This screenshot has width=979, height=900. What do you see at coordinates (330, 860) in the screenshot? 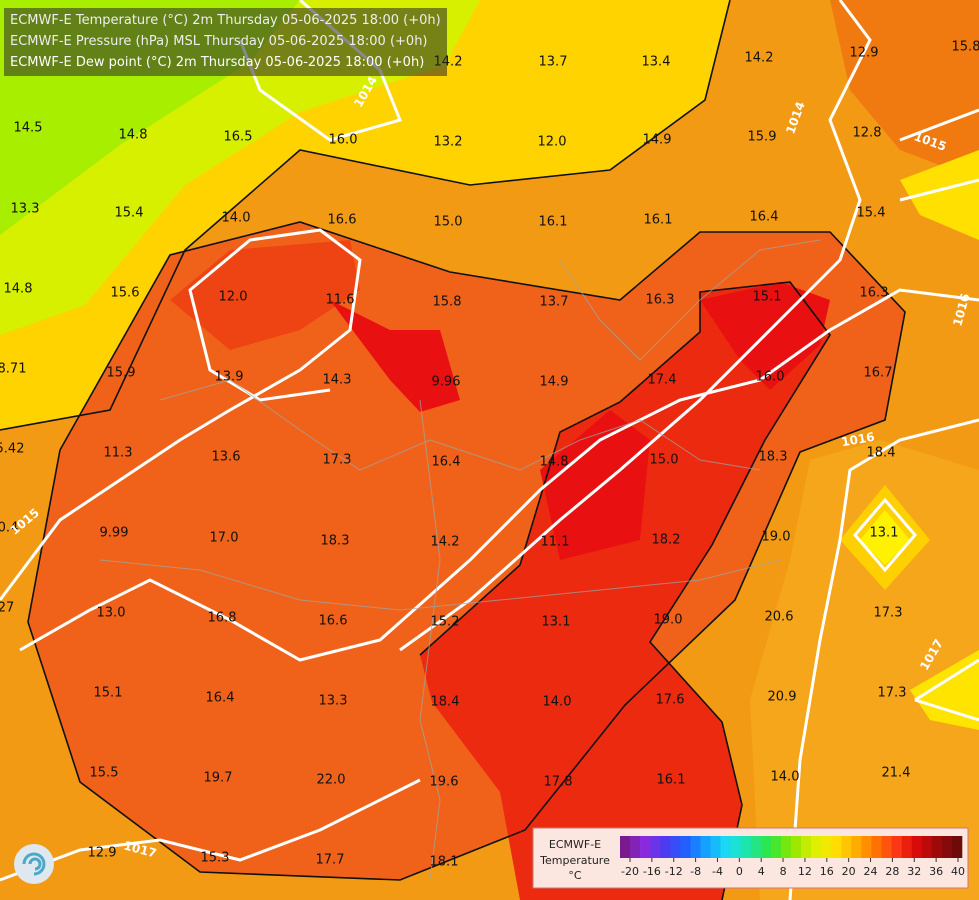
I see `value-label: 17.7` at bounding box center [330, 860].